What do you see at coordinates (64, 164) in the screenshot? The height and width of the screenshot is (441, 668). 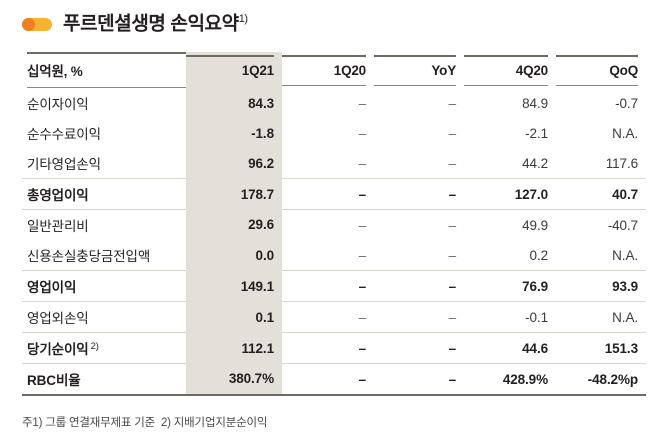 I see `row-label: 기타영업손익` at bounding box center [64, 164].